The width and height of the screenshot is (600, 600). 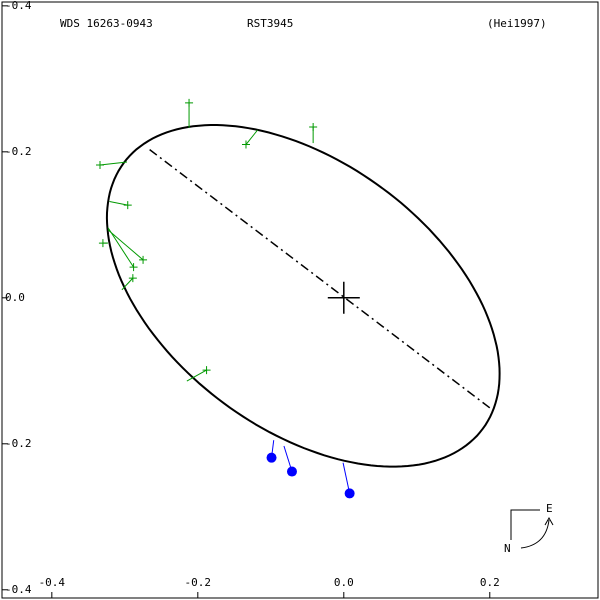 I want to click on compass-arrow, so click(x=535, y=534).